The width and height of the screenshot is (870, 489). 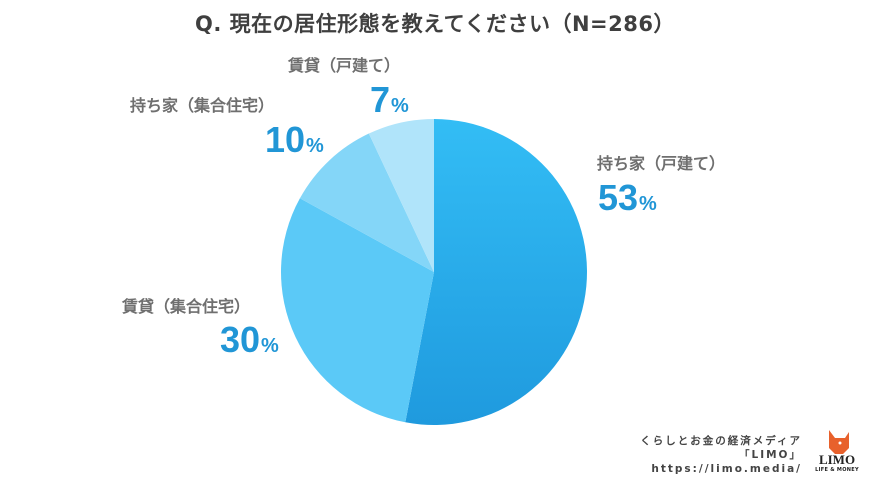 I want to click on limo-fox-logo-icon, so click(x=839, y=442).